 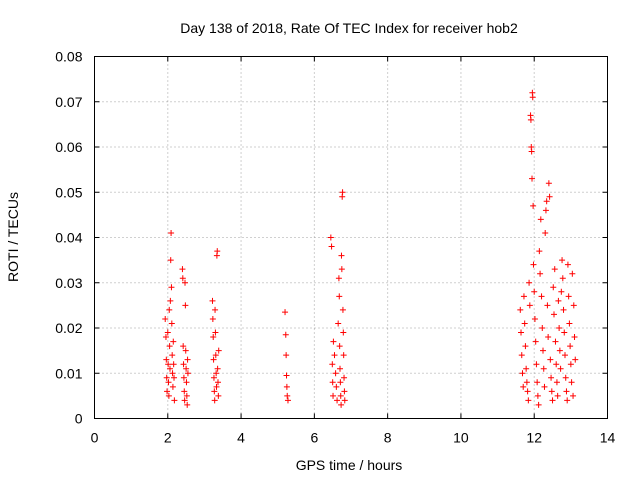 What do you see at coordinates (314, 438) in the screenshot?
I see `x-tick-label: 6` at bounding box center [314, 438].